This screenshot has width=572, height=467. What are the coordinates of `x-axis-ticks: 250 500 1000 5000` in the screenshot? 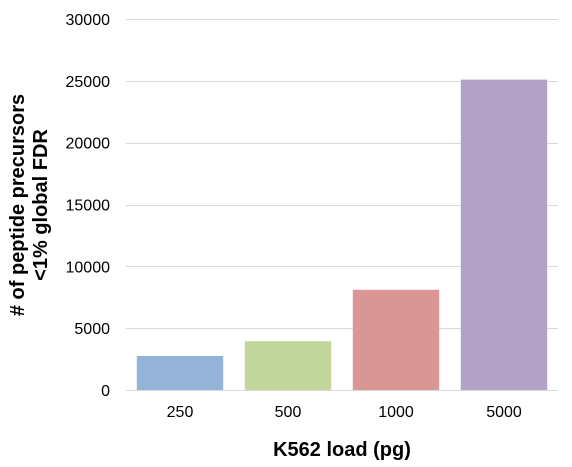 It's located at (344, 412).